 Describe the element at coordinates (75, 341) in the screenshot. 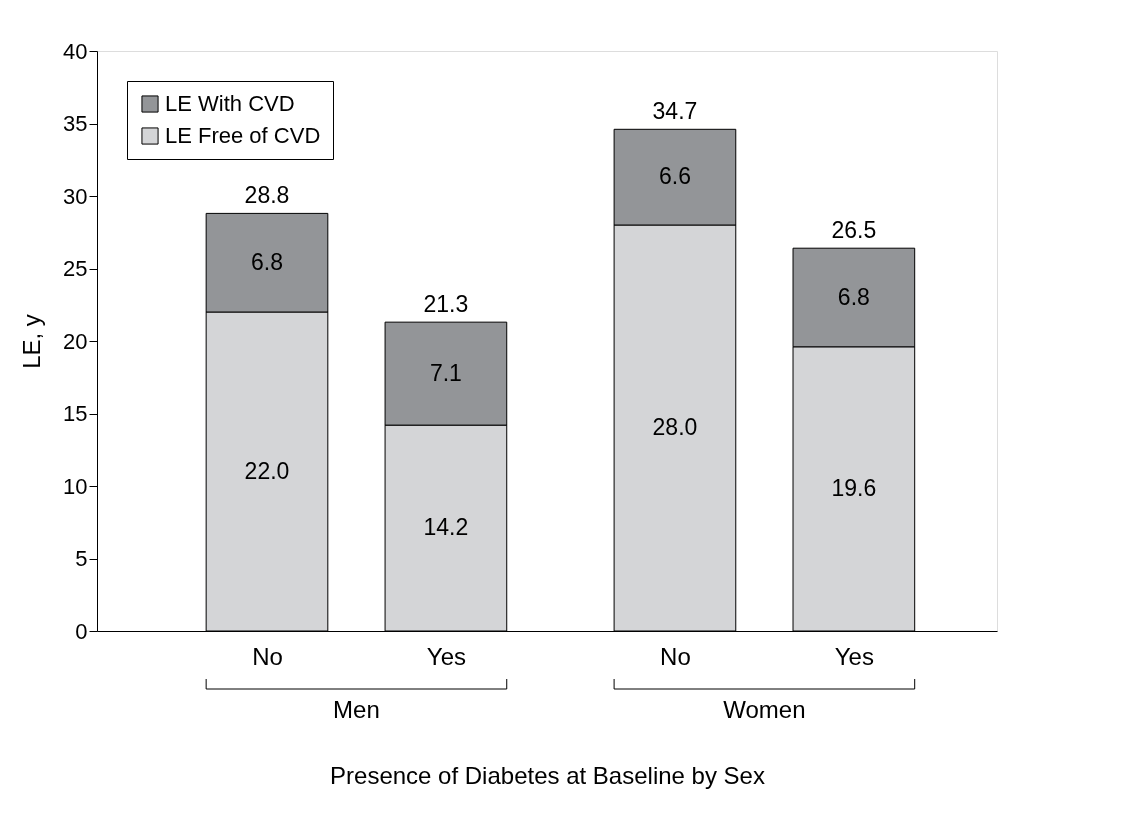

I see `y-tick-label: 20` at that location.